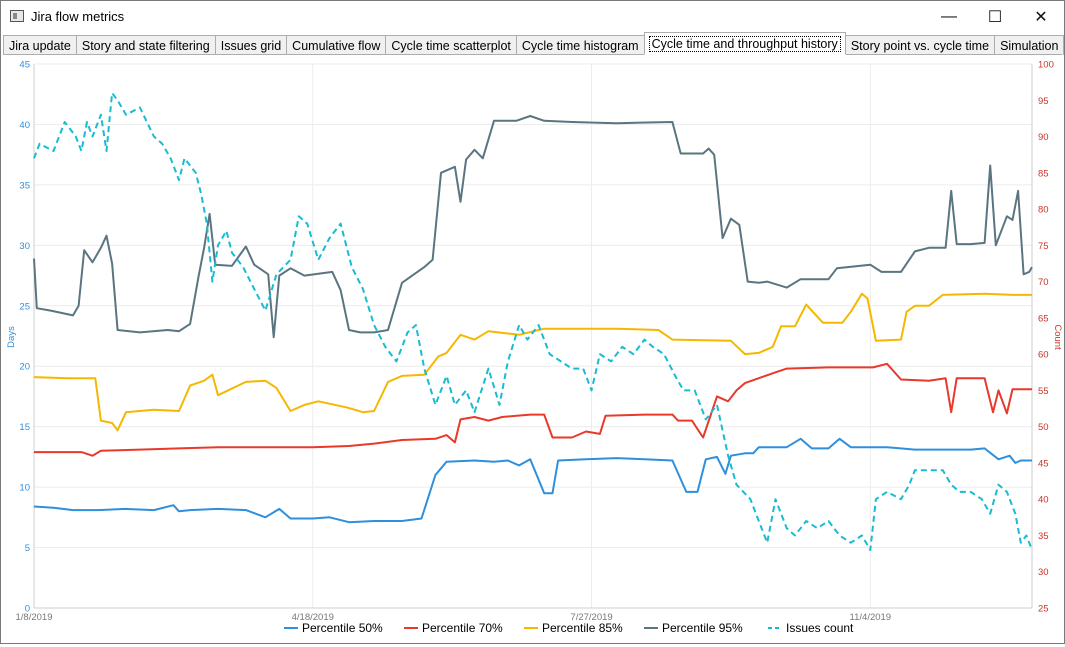 Image resolution: width=1065 pixels, height=647 pixels. What do you see at coordinates (1043, 101) in the screenshot?
I see `y2-tick-label: 95` at bounding box center [1043, 101].